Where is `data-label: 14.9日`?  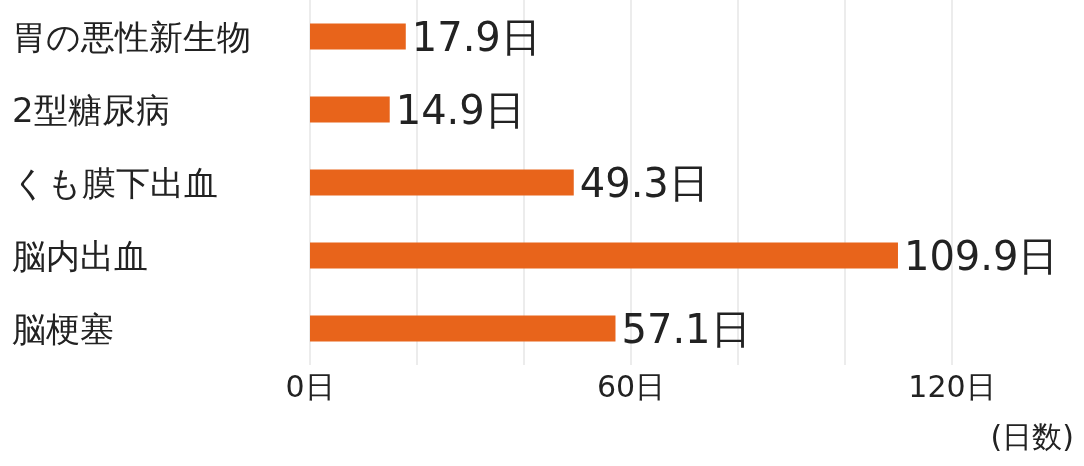
data-label: 14.9日 is located at coordinates (460, 109).